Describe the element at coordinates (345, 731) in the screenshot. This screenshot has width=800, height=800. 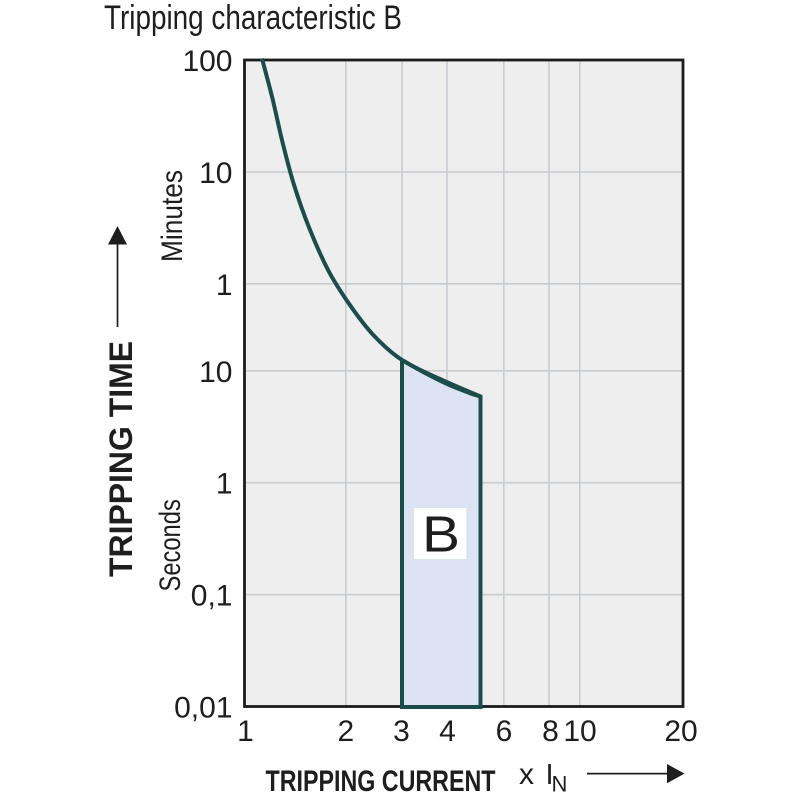
I see `svg-text: 2` at that location.